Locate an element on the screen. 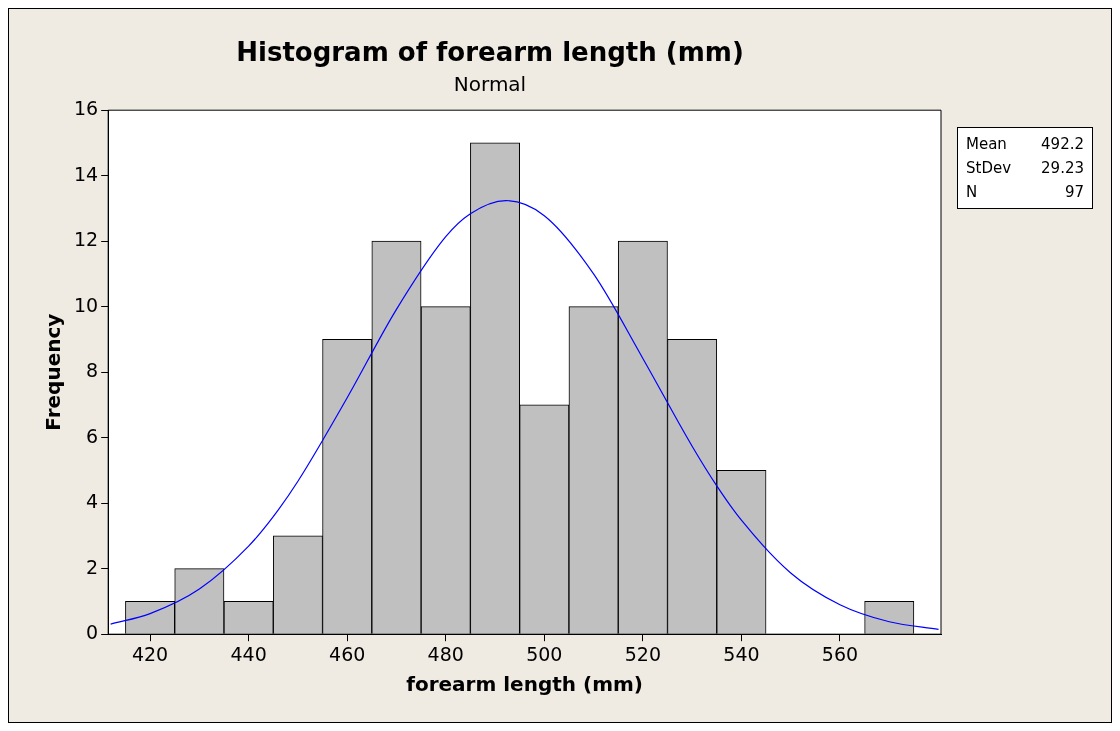 Image resolution: width=1120 pixels, height=731 pixels. x-tick-label: 500 is located at coordinates (544, 653).